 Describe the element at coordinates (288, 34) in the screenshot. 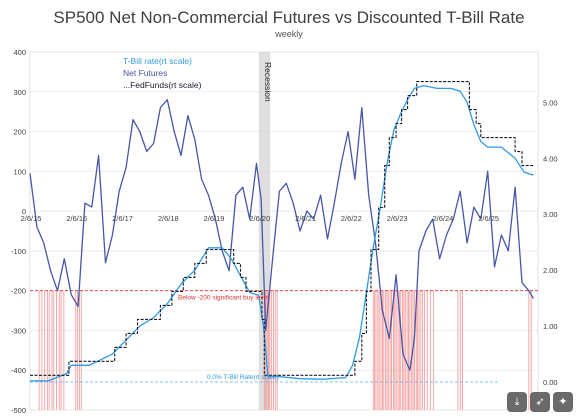

I see `chart-subtitle: weekly` at that location.